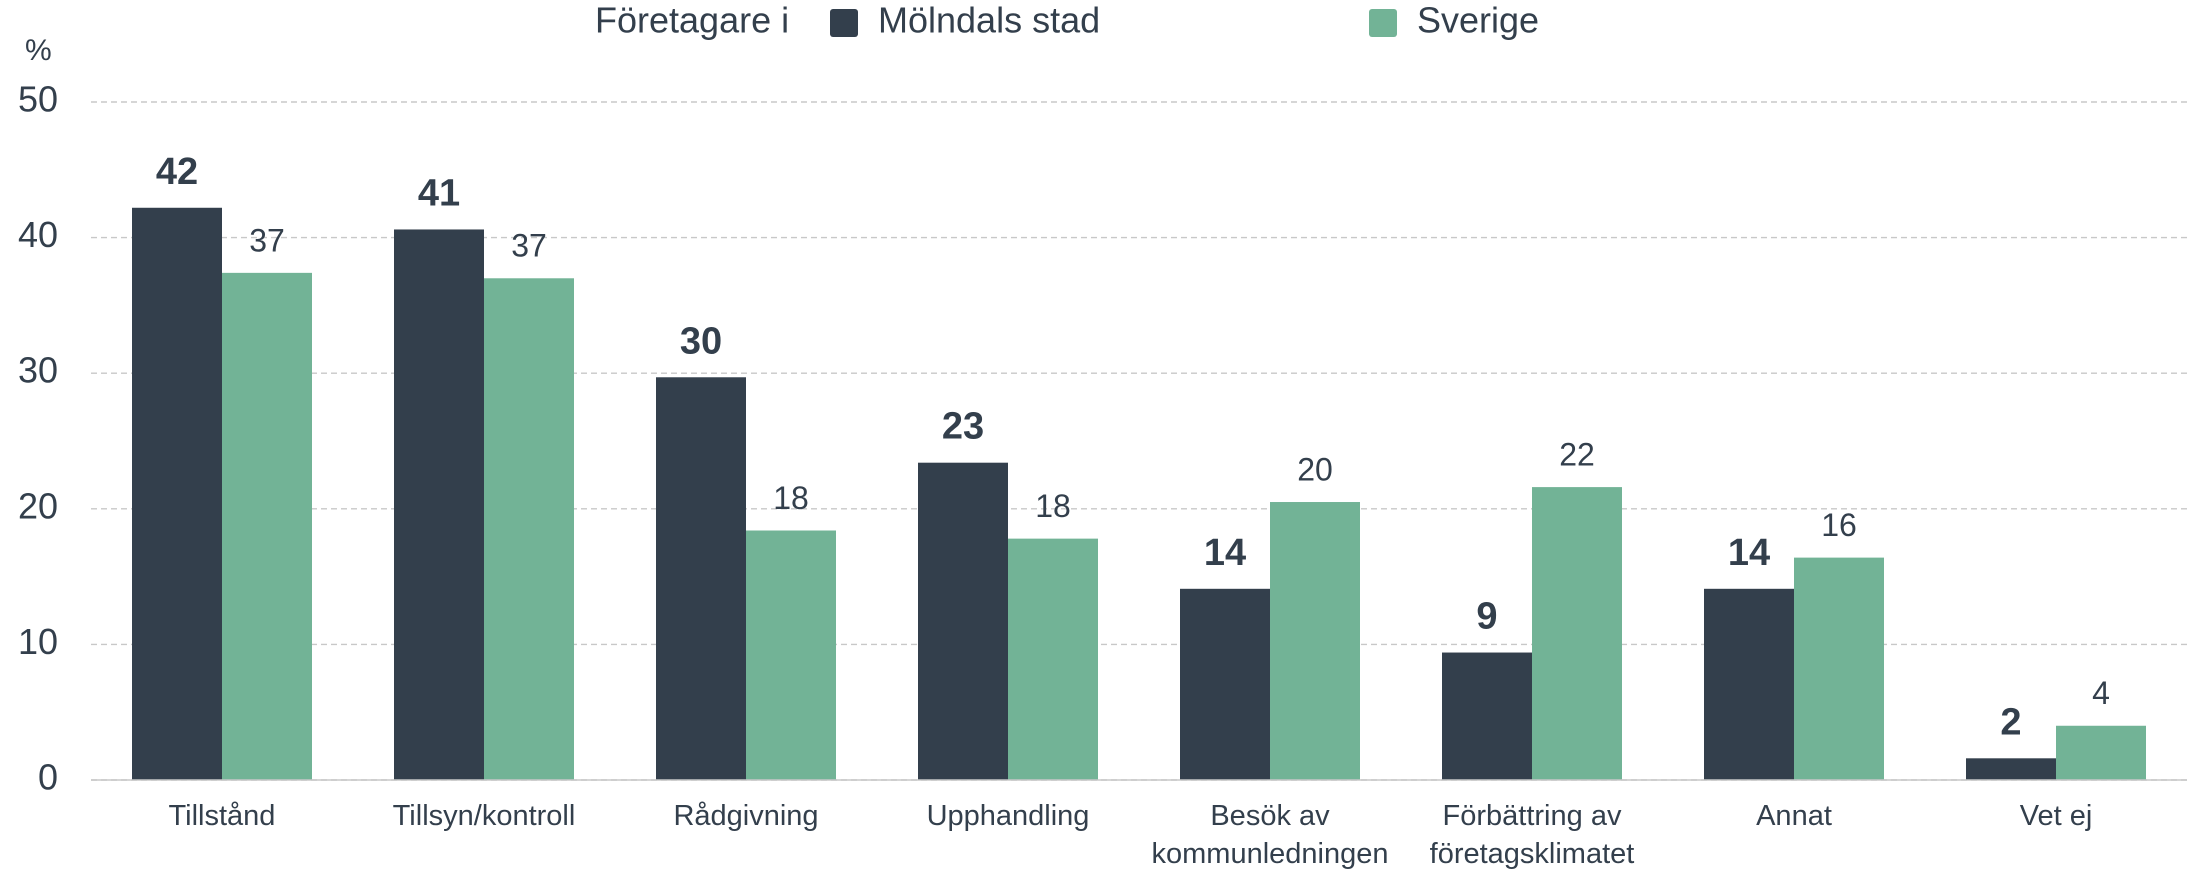 The width and height of the screenshot is (2193, 873). What do you see at coordinates (1008, 816) in the screenshot?
I see `x-tick-label: Upphandling` at bounding box center [1008, 816].